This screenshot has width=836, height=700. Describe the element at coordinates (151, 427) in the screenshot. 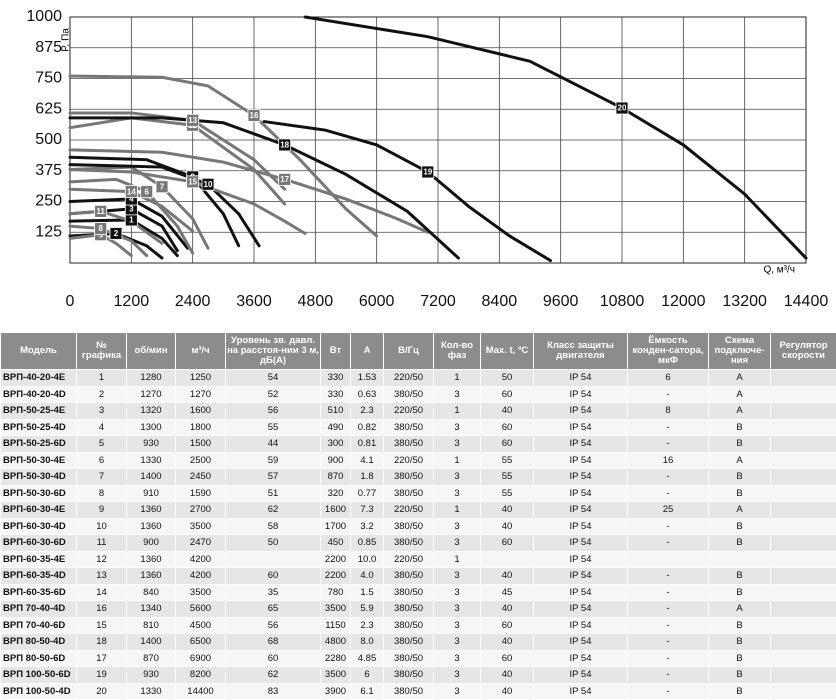

I see `table-cell: 1300` at that location.